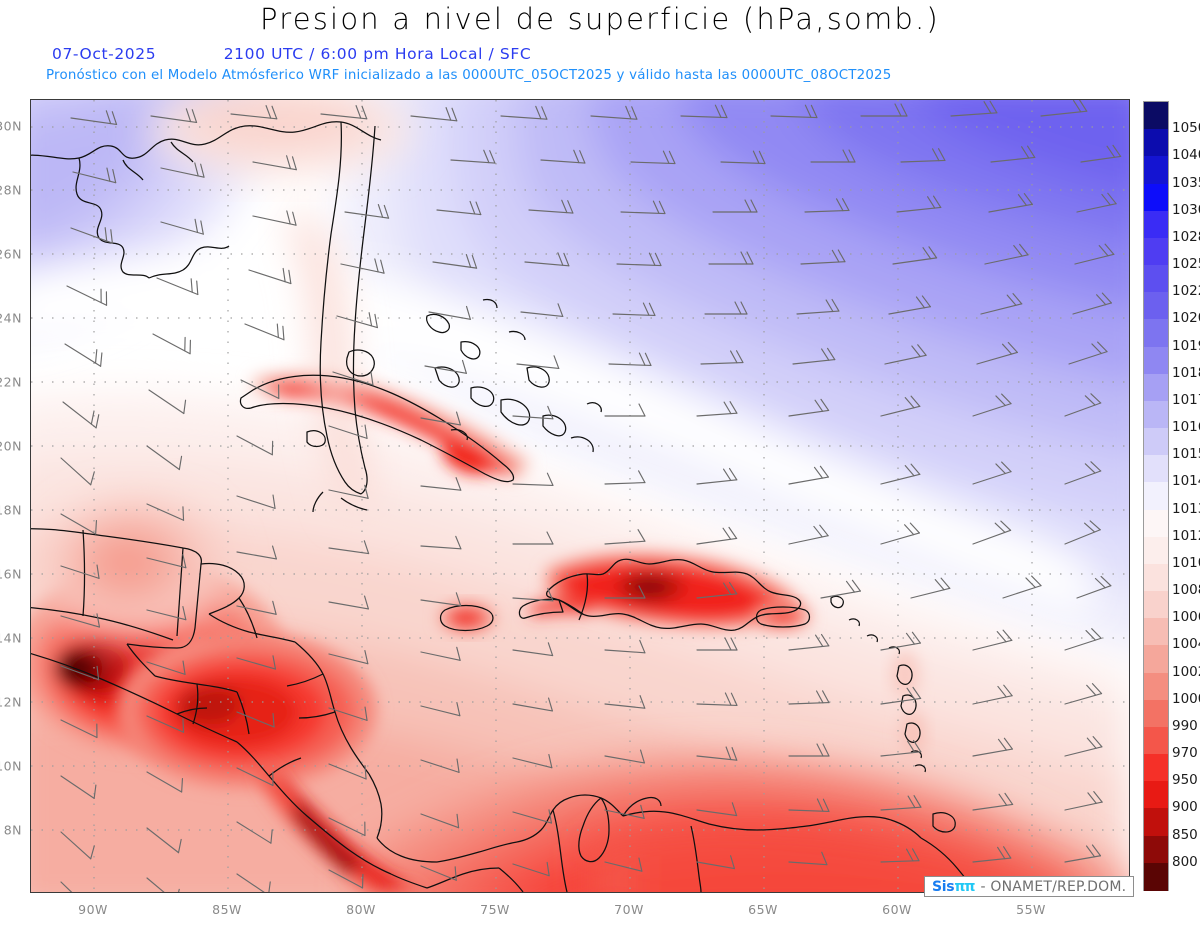  Describe the element at coordinates (1186, 454) in the screenshot. I see `colorbar-tick-label: 1015` at that location.